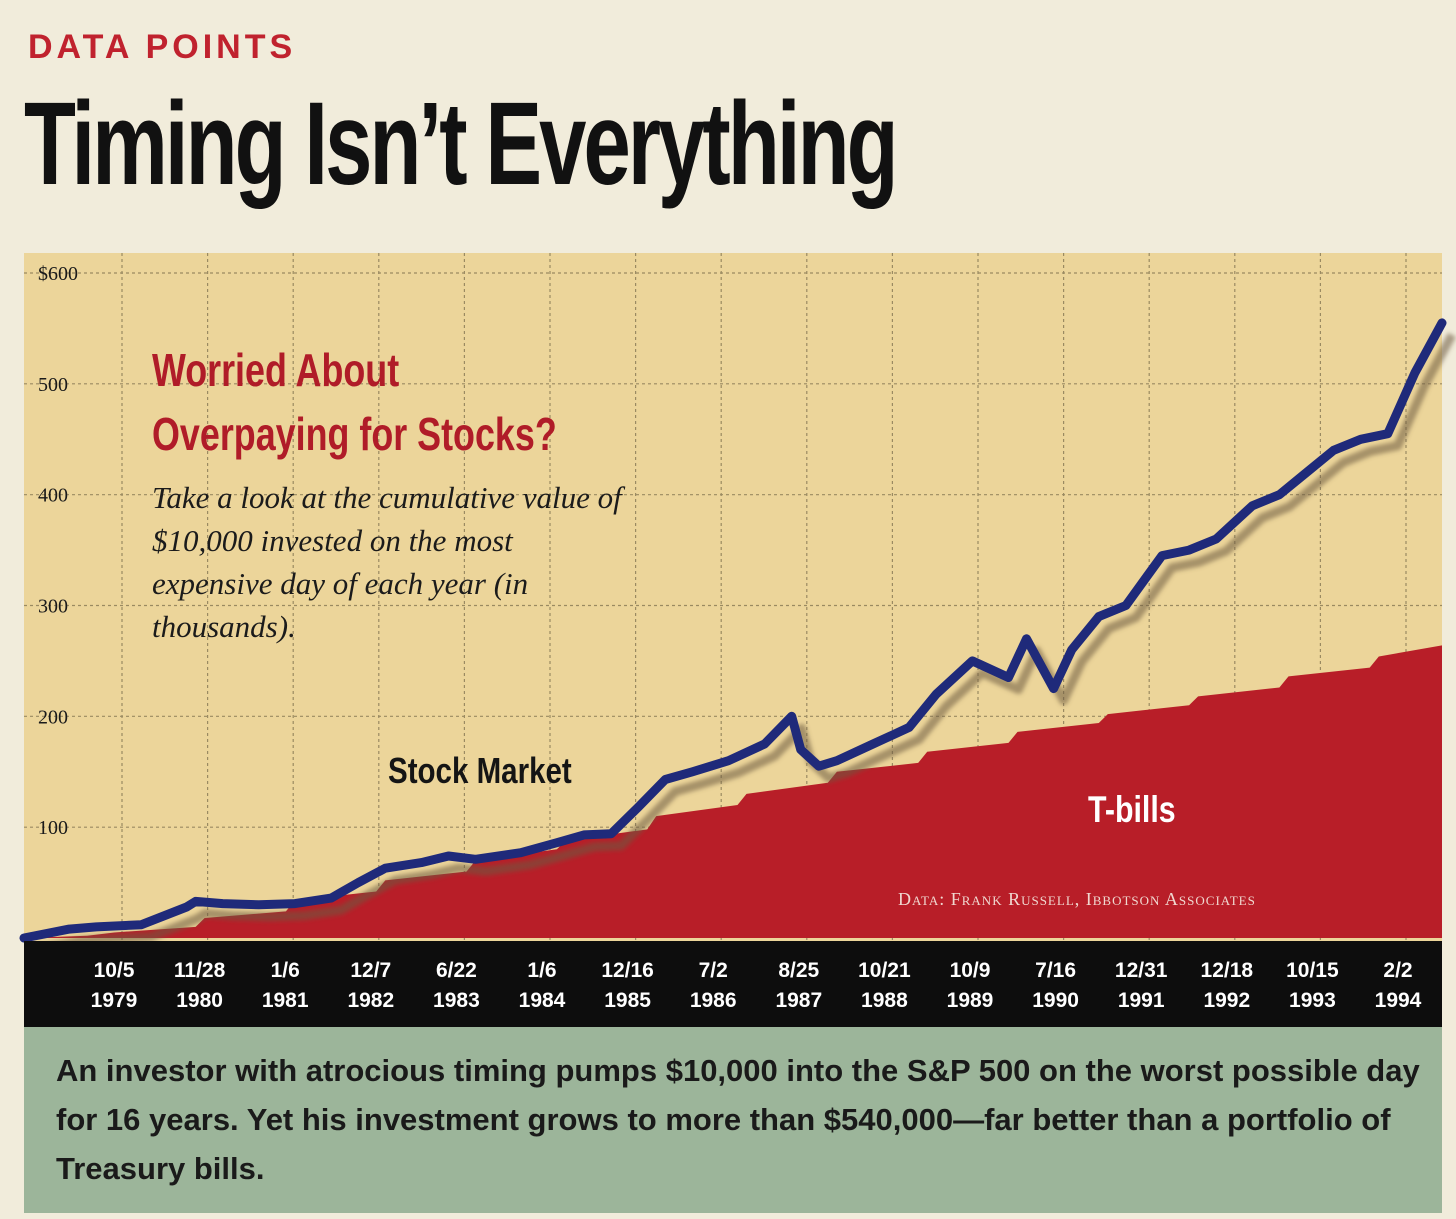 Image resolution: width=1456 pixels, height=1219 pixels. I want to click on x-tick-year-6: 1985, so click(627, 1000).